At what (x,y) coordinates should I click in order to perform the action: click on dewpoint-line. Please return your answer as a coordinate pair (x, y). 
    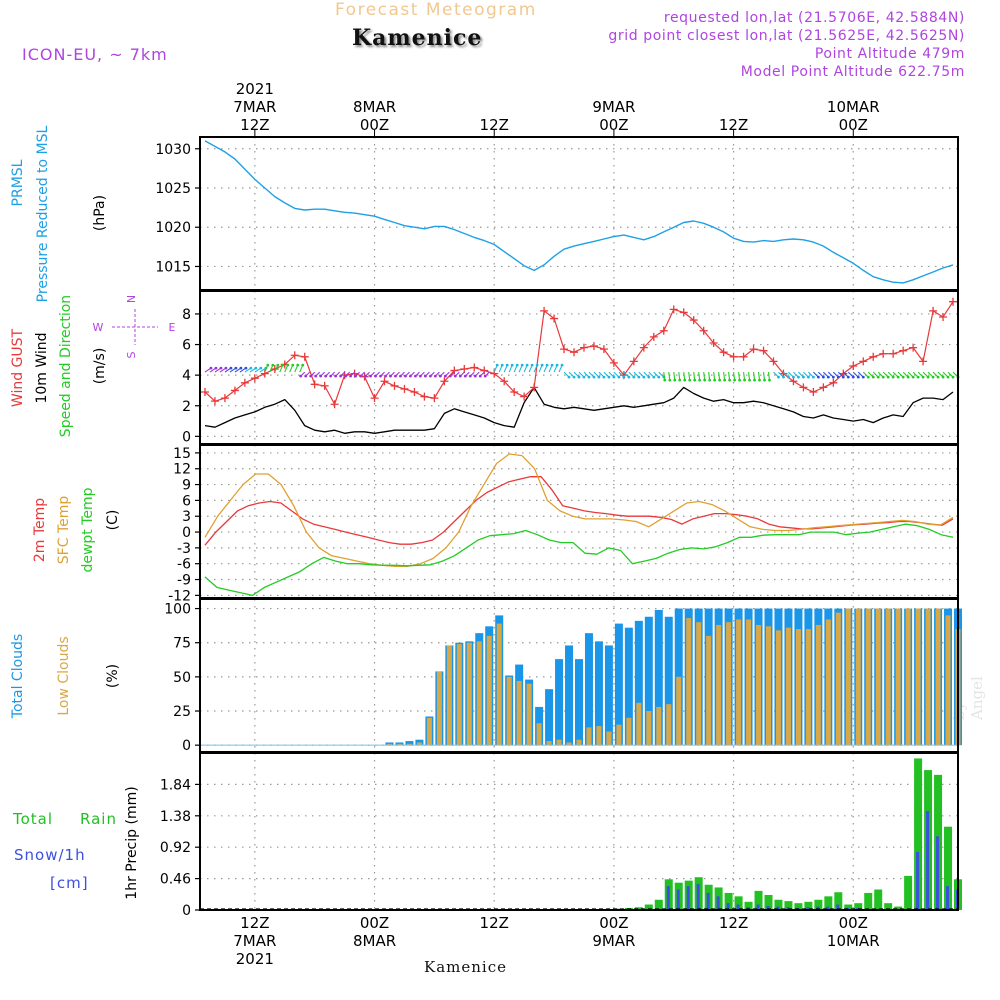
    Looking at the image, I should click on (579, 560).